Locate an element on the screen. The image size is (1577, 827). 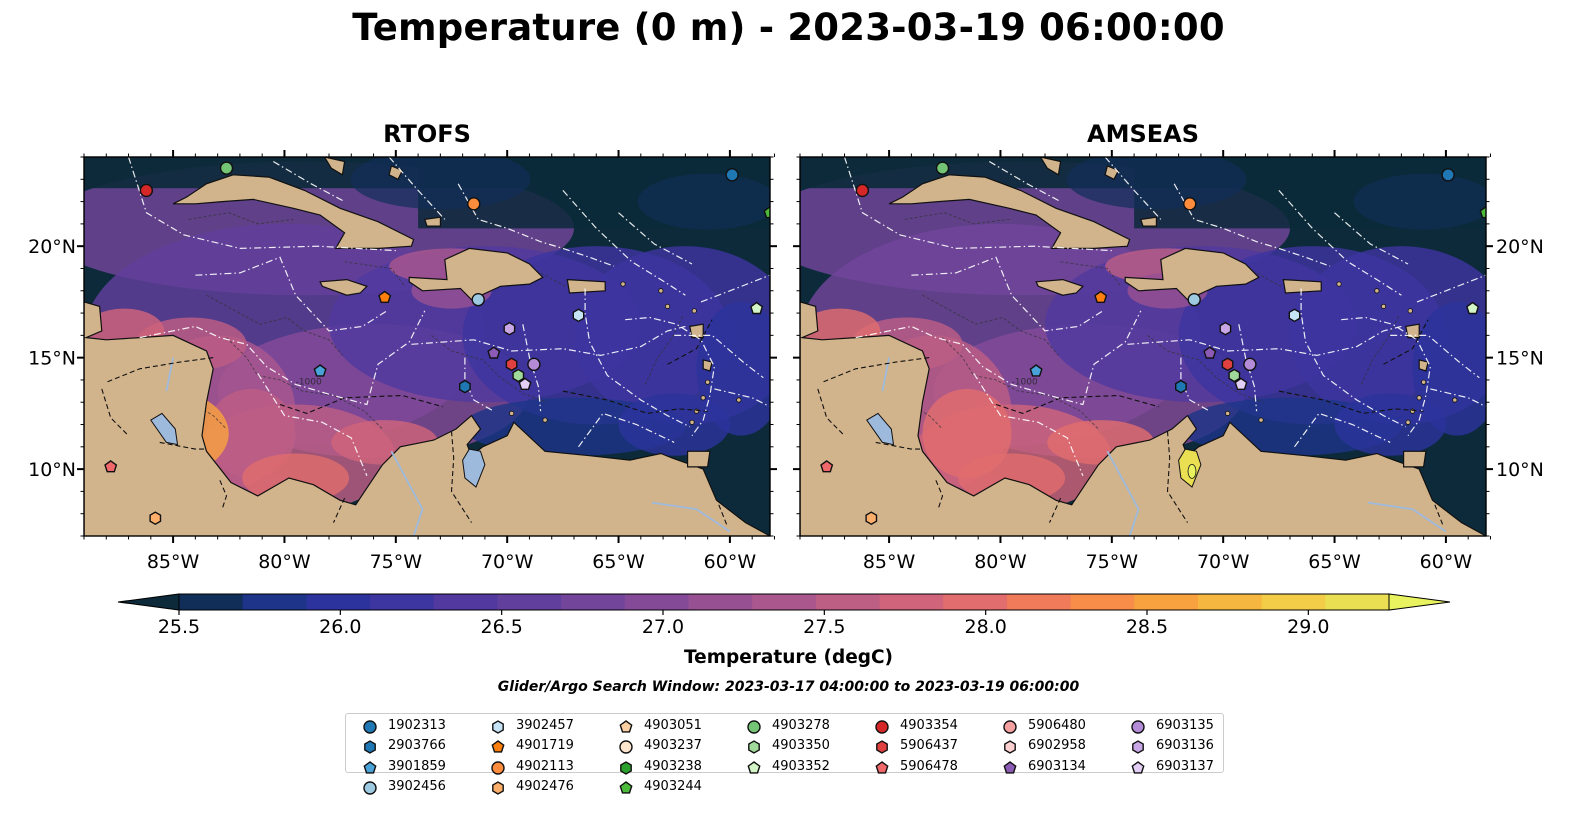
lake-maracaibo is located at coordinates (474, 468).